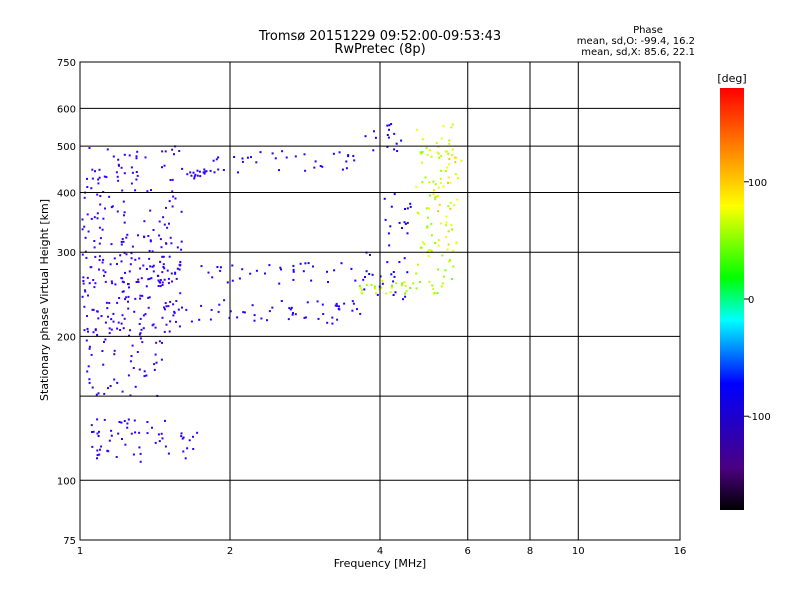  I want to click on y-tick-label: 500, so click(66, 147).